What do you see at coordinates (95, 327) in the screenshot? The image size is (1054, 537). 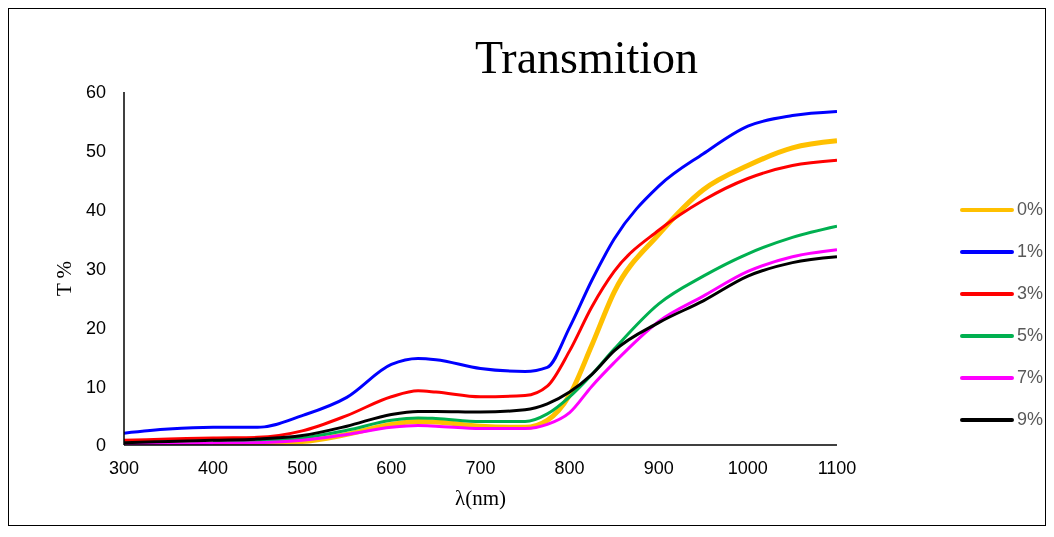 I see `y-tick-label: 20` at bounding box center [95, 327].